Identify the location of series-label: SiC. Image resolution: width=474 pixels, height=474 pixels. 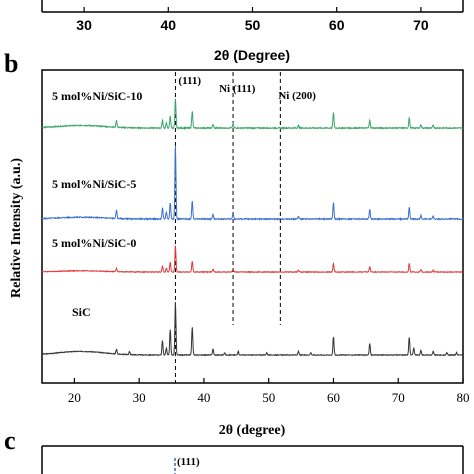
(81, 312).